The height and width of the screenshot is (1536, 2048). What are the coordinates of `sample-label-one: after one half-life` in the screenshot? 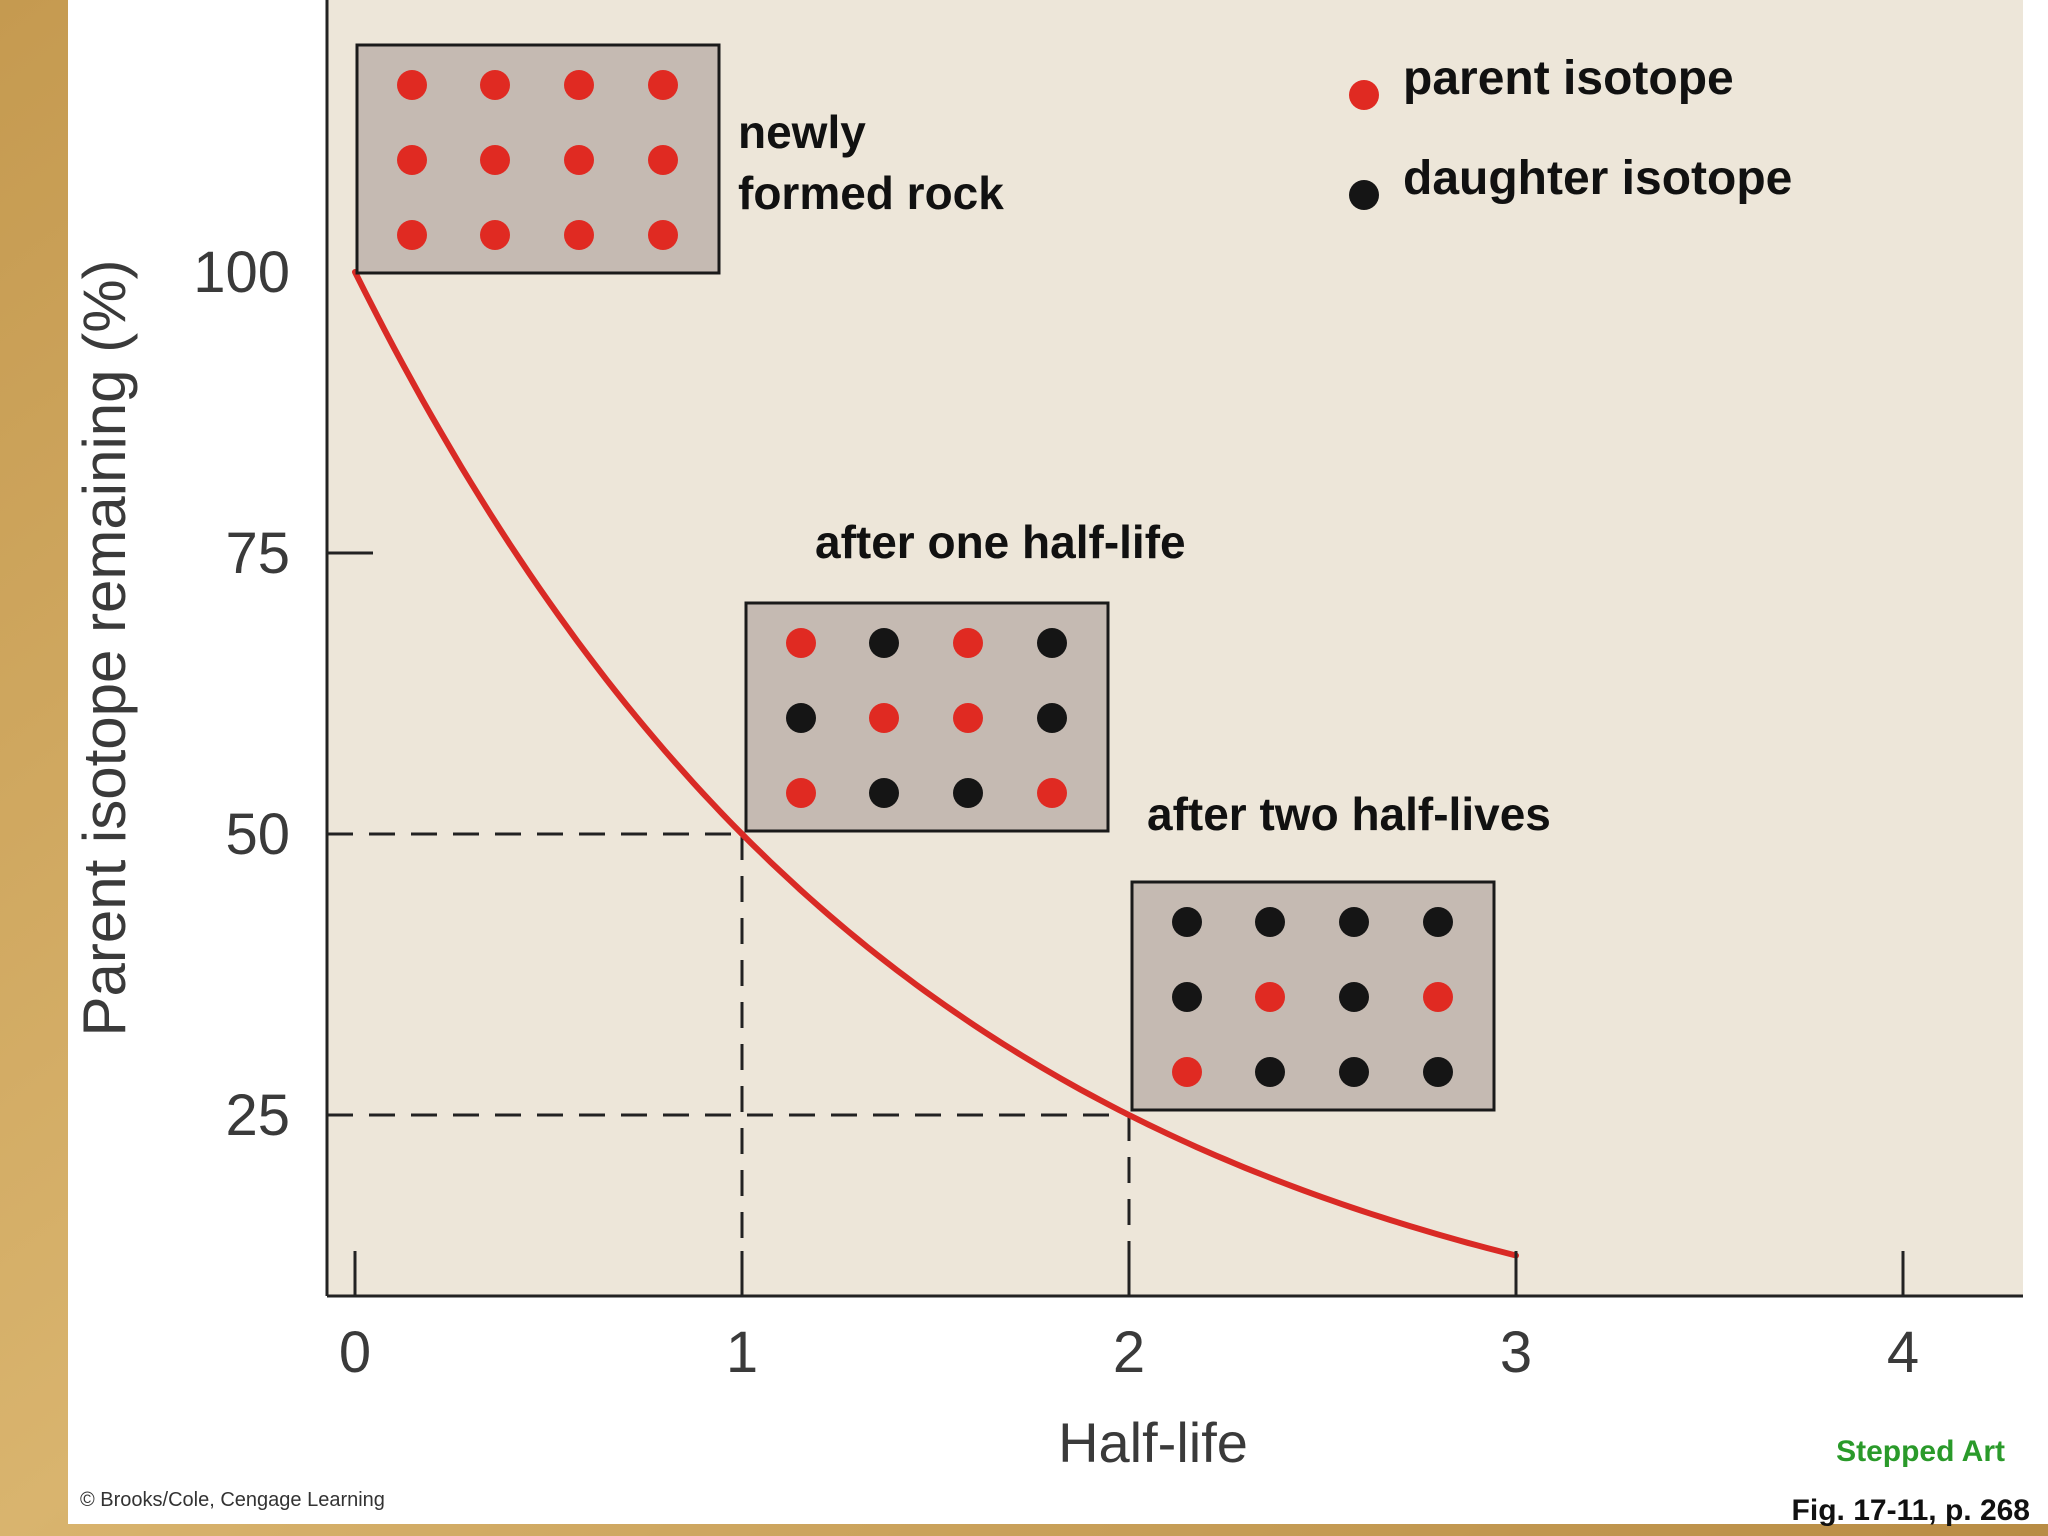 It's located at (1000, 542).